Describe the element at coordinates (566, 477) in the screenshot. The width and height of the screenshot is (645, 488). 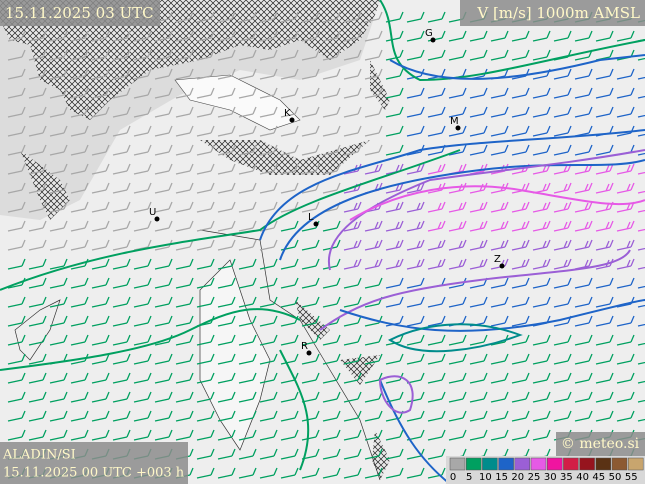
I see `legend-label: 35` at that location.